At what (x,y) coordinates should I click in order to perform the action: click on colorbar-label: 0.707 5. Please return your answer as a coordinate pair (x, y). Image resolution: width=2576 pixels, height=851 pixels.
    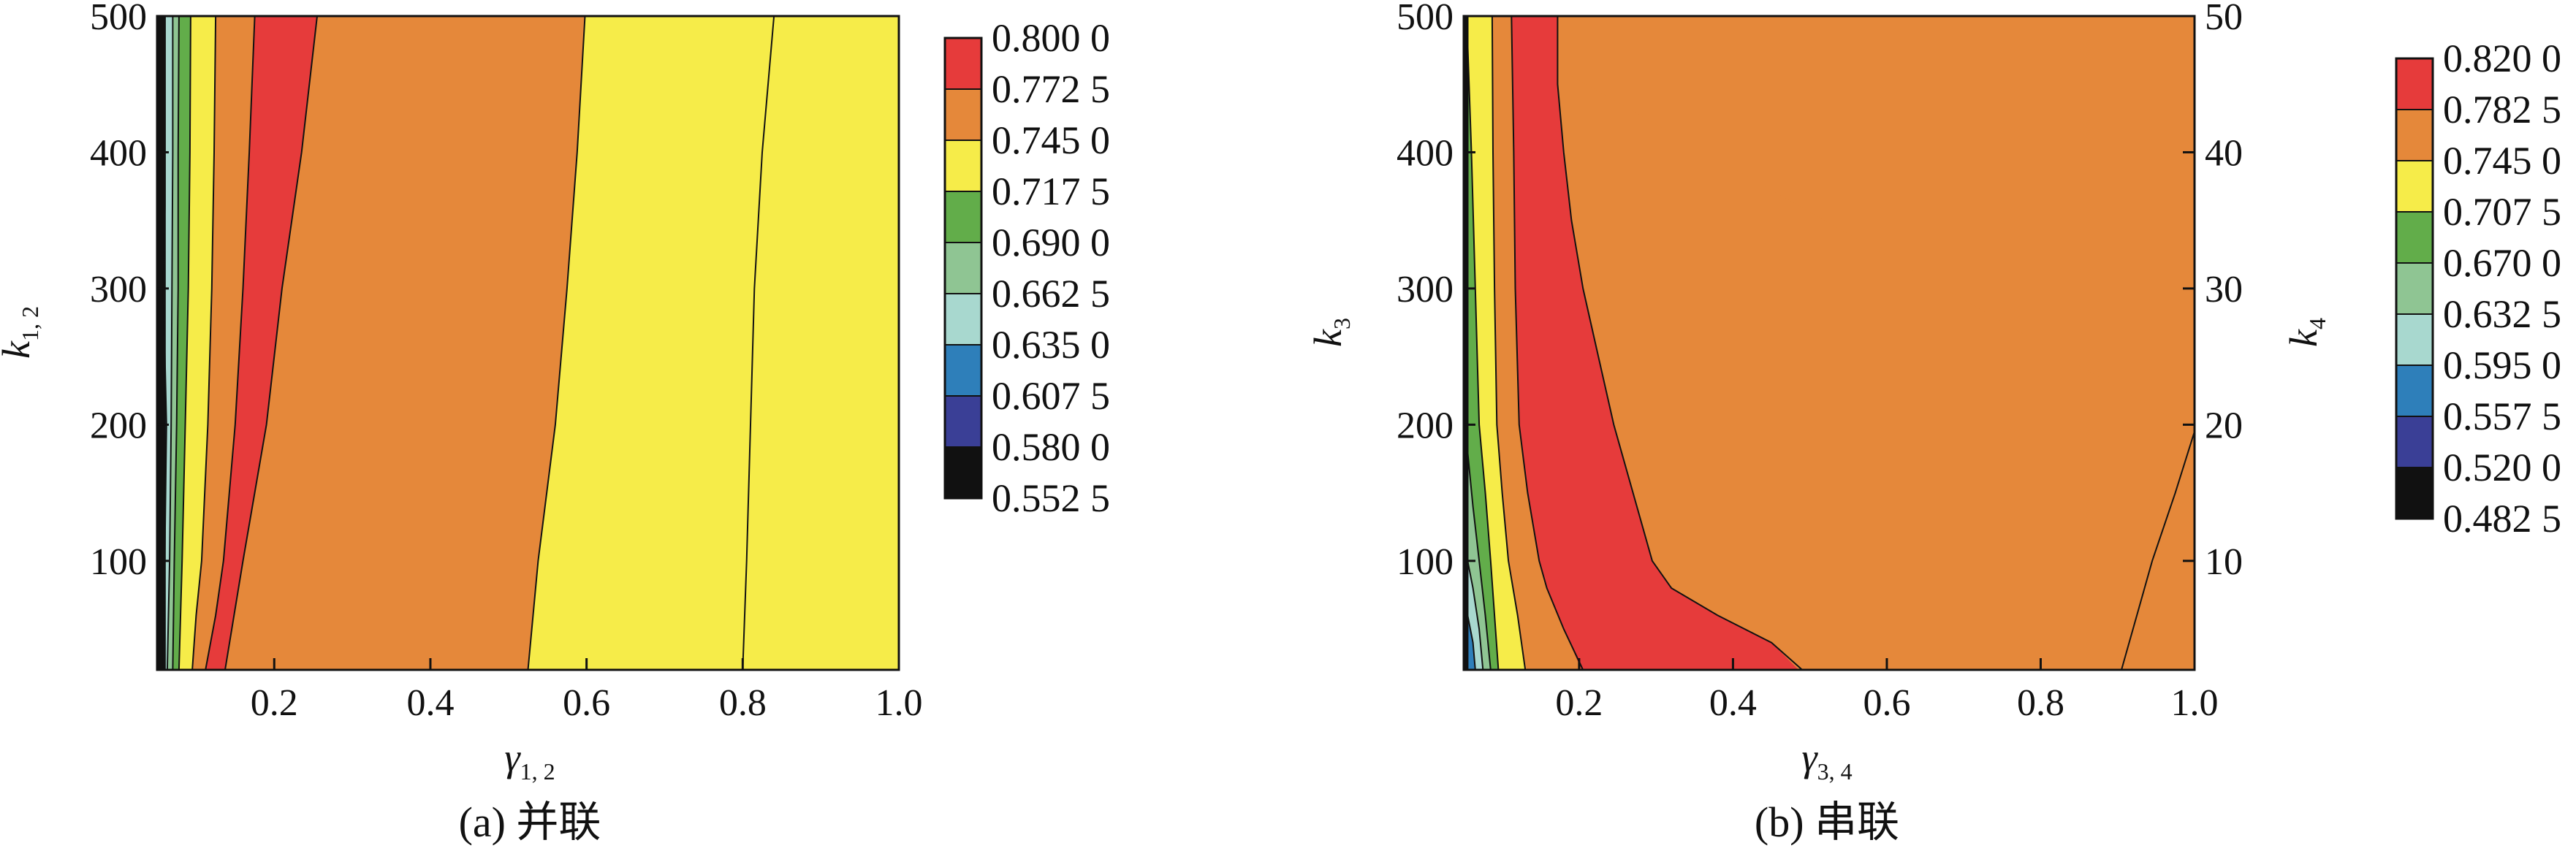
    Looking at the image, I should click on (2502, 212).